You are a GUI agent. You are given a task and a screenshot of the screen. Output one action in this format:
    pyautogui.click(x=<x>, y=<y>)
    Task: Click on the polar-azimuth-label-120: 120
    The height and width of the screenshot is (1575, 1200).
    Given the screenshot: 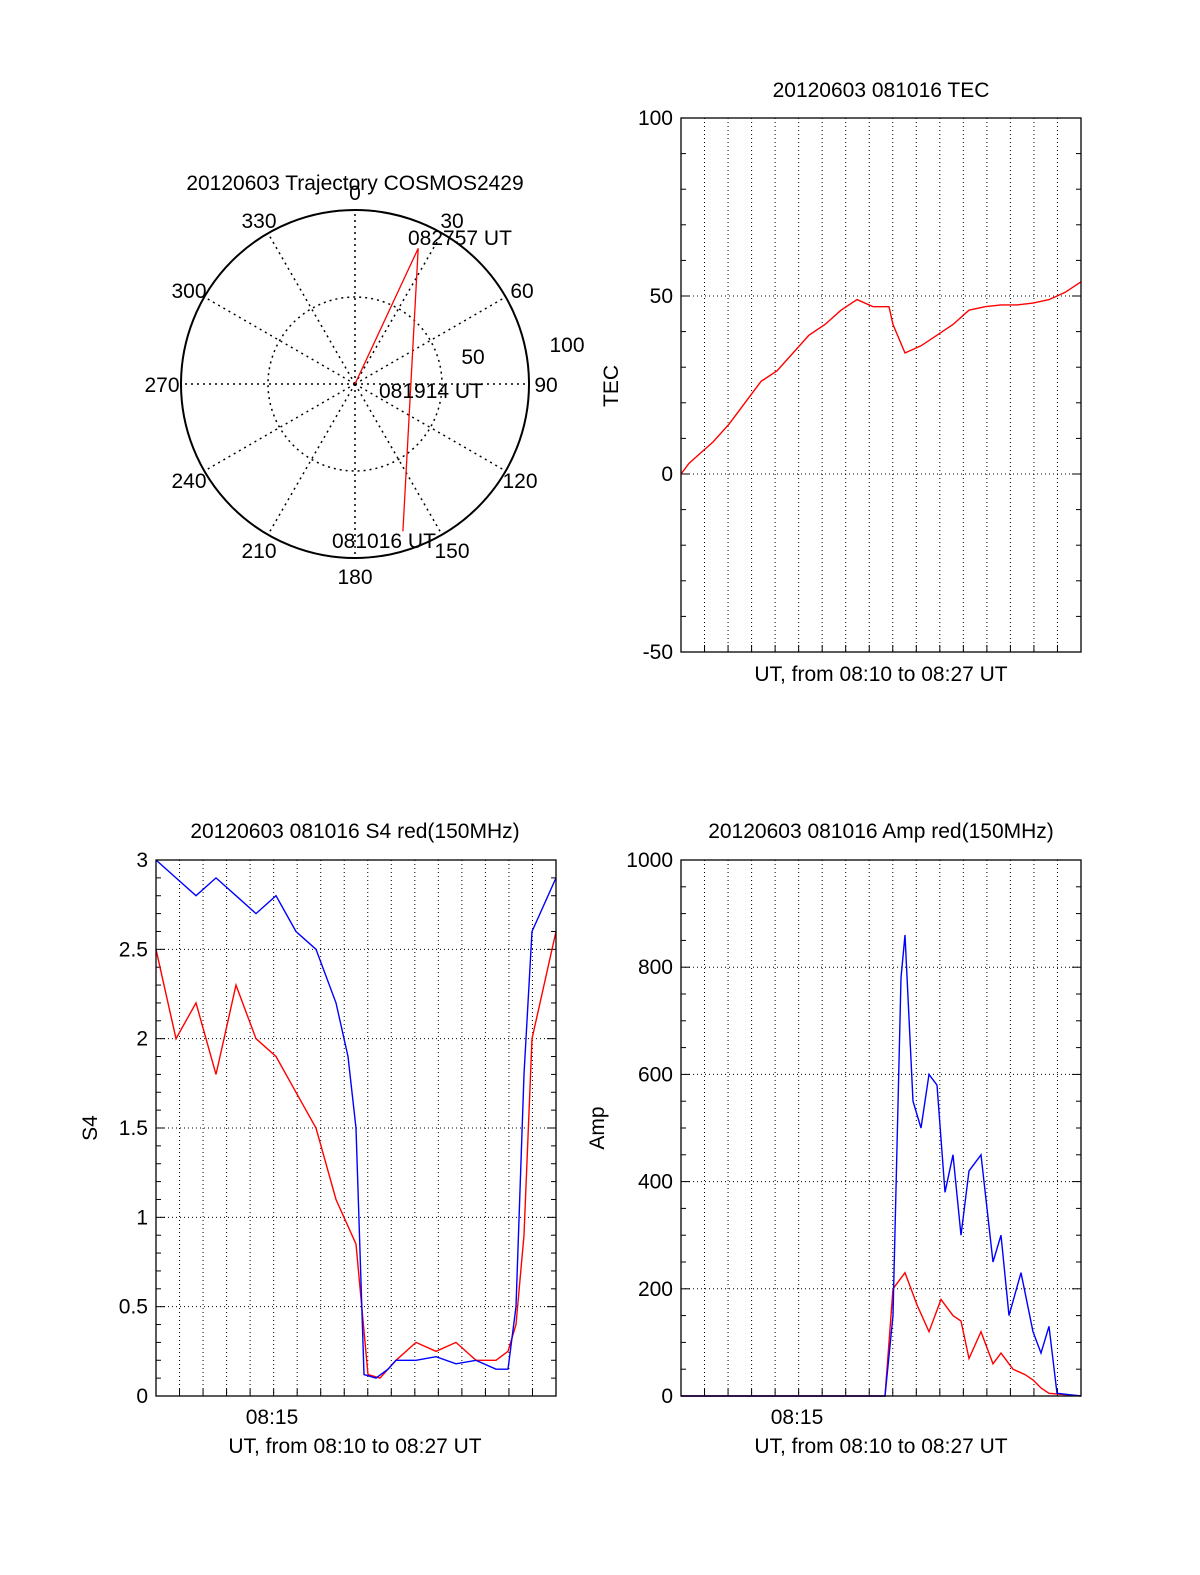 What is the action you would take?
    pyautogui.click(x=519, y=481)
    